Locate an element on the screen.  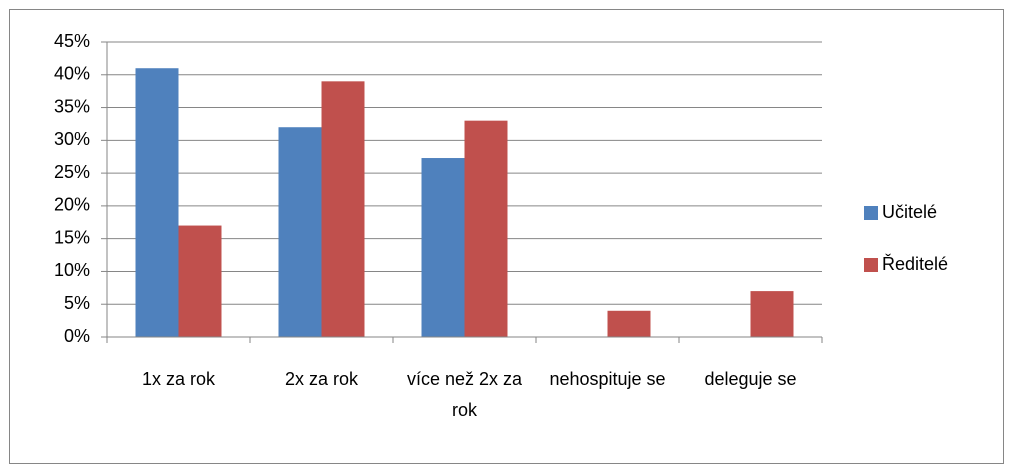
y-tick-label: 25% is located at coordinates (72, 172).